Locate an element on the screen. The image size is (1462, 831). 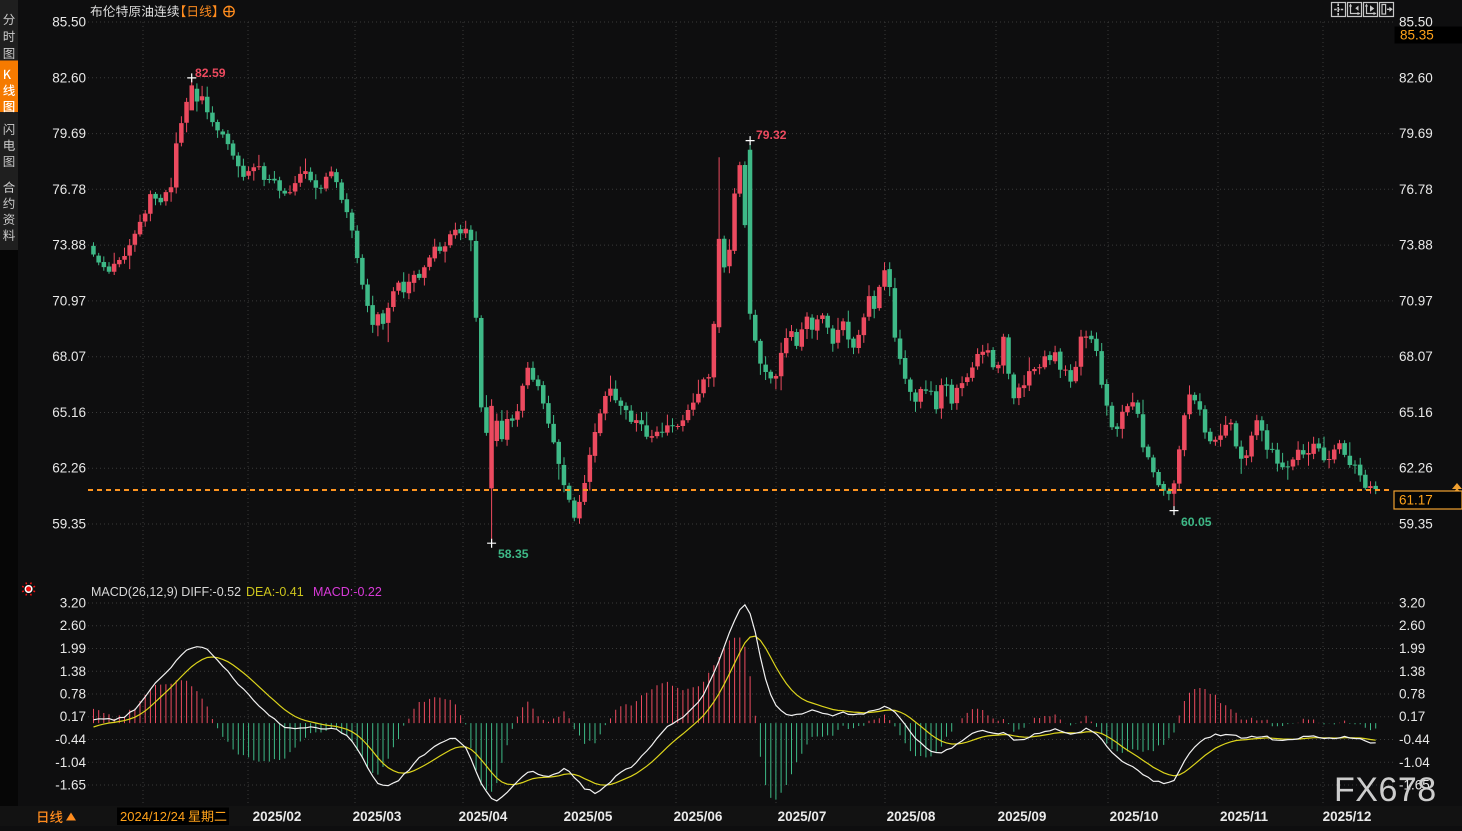
svg-text: 85.50 is located at coordinates (69, 22).